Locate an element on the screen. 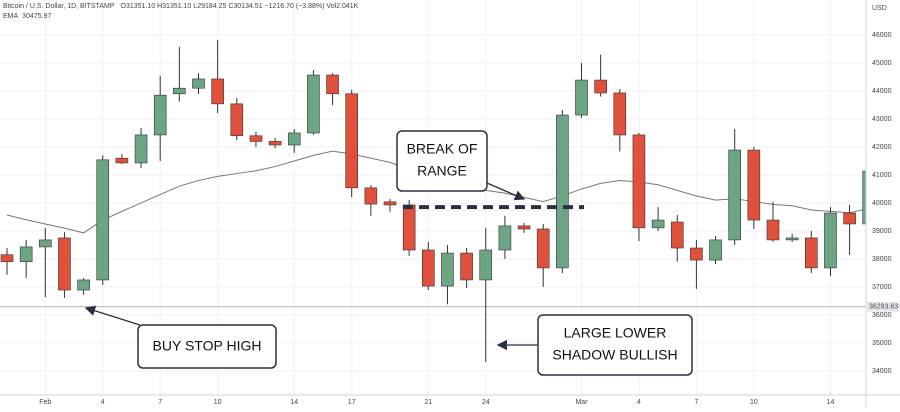 This screenshot has height=412, width=900. ema-name: EMA is located at coordinates (11, 16).